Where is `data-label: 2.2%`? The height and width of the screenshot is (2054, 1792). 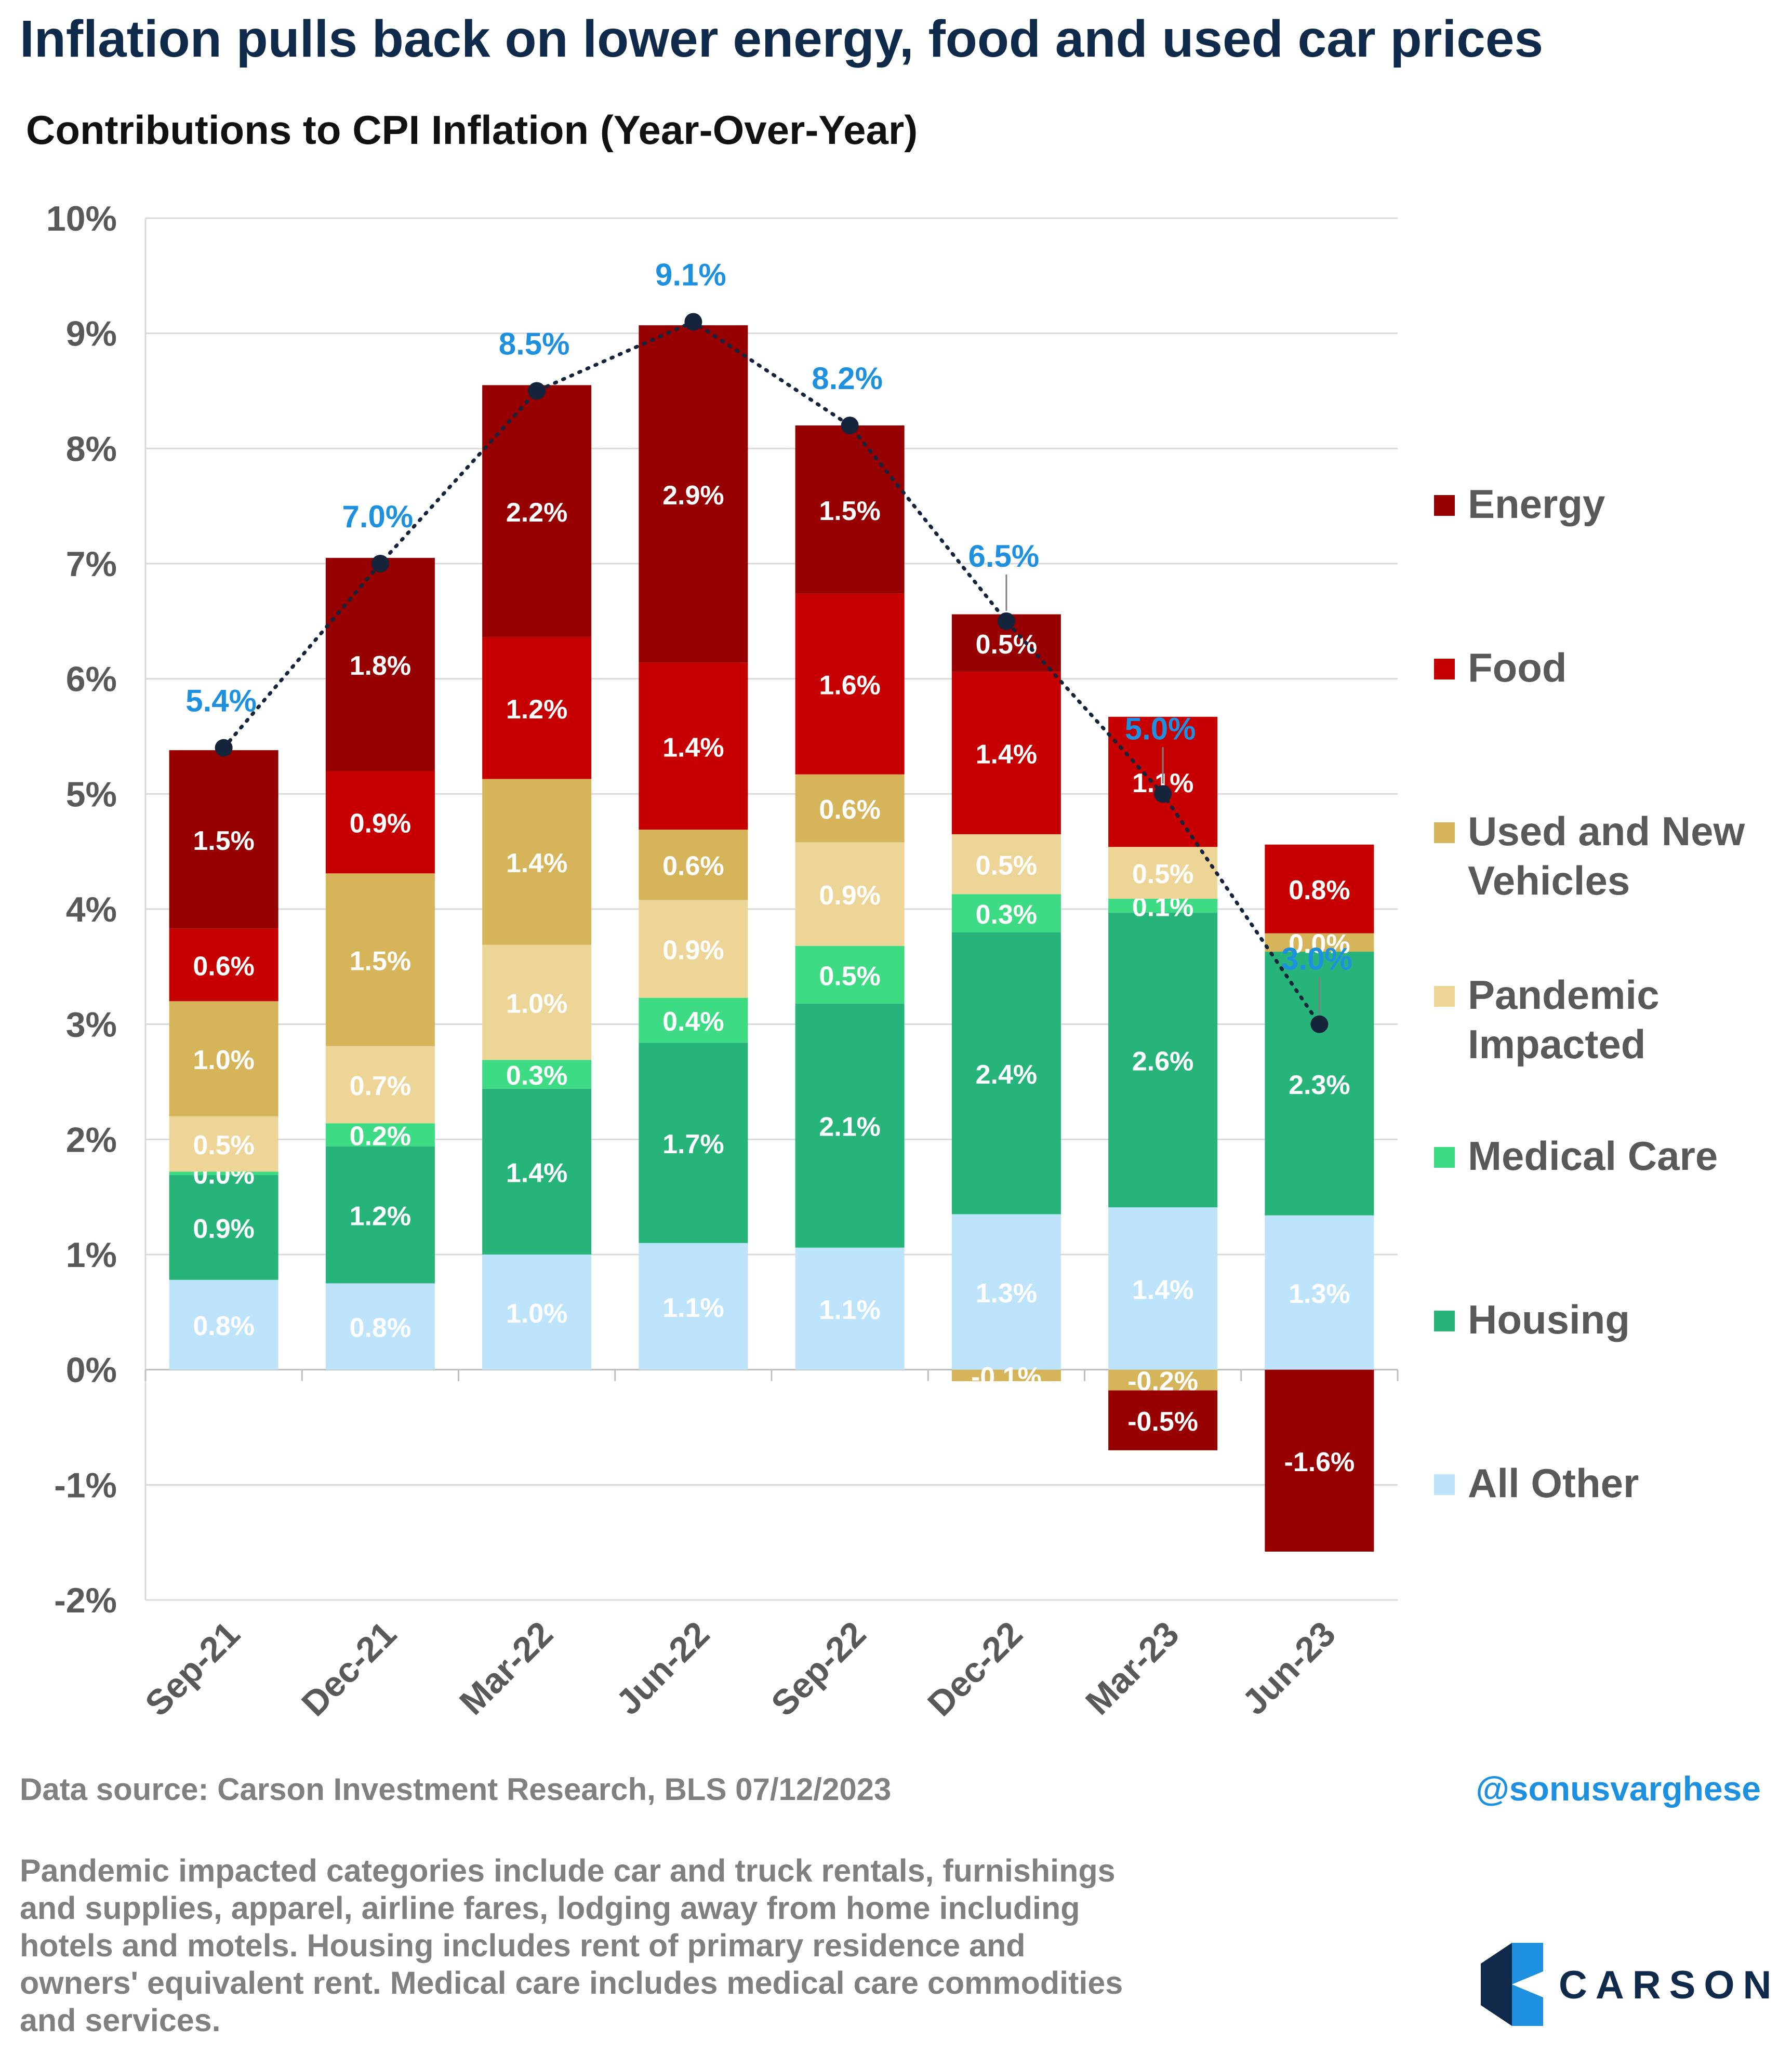 data-label: 2.2% is located at coordinates (537, 513).